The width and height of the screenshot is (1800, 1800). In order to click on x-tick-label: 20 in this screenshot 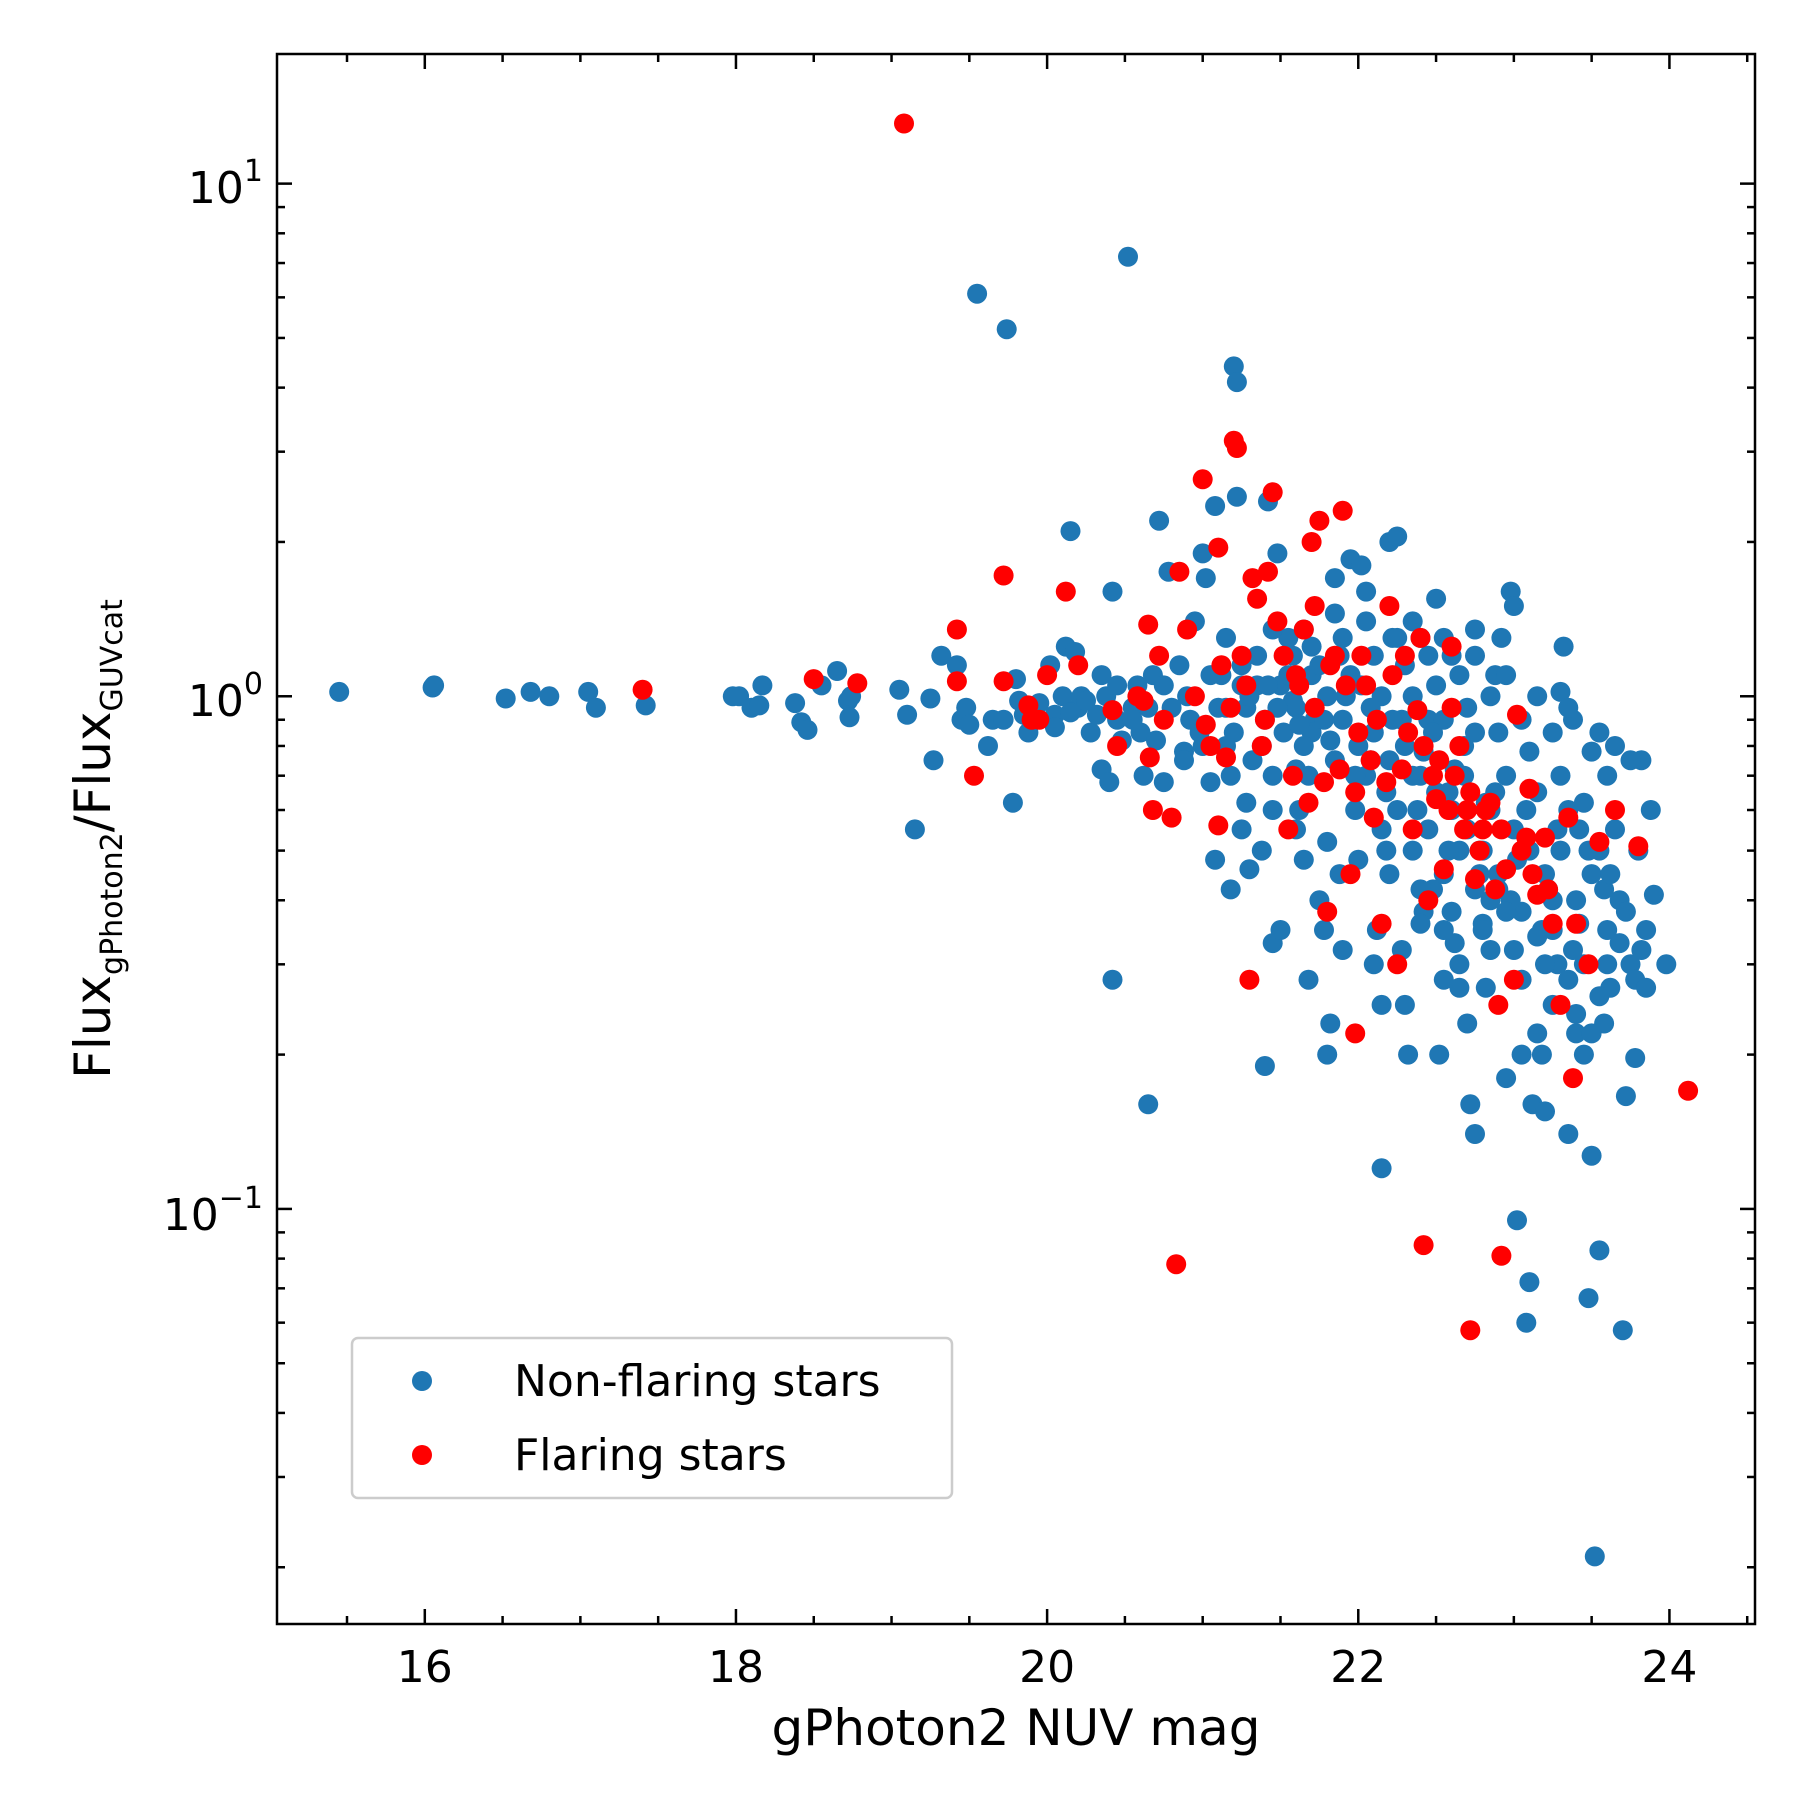, I will do `click(1047, 1667)`.